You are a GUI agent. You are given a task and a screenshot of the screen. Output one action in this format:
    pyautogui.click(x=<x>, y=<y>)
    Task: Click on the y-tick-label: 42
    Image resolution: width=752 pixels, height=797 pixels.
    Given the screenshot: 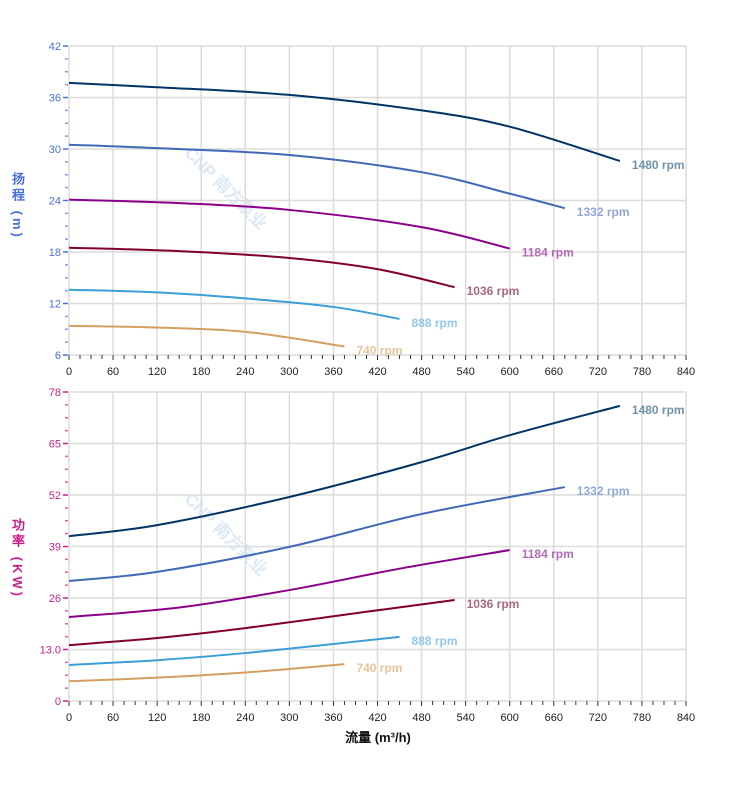 What is the action you would take?
    pyautogui.click(x=55, y=47)
    